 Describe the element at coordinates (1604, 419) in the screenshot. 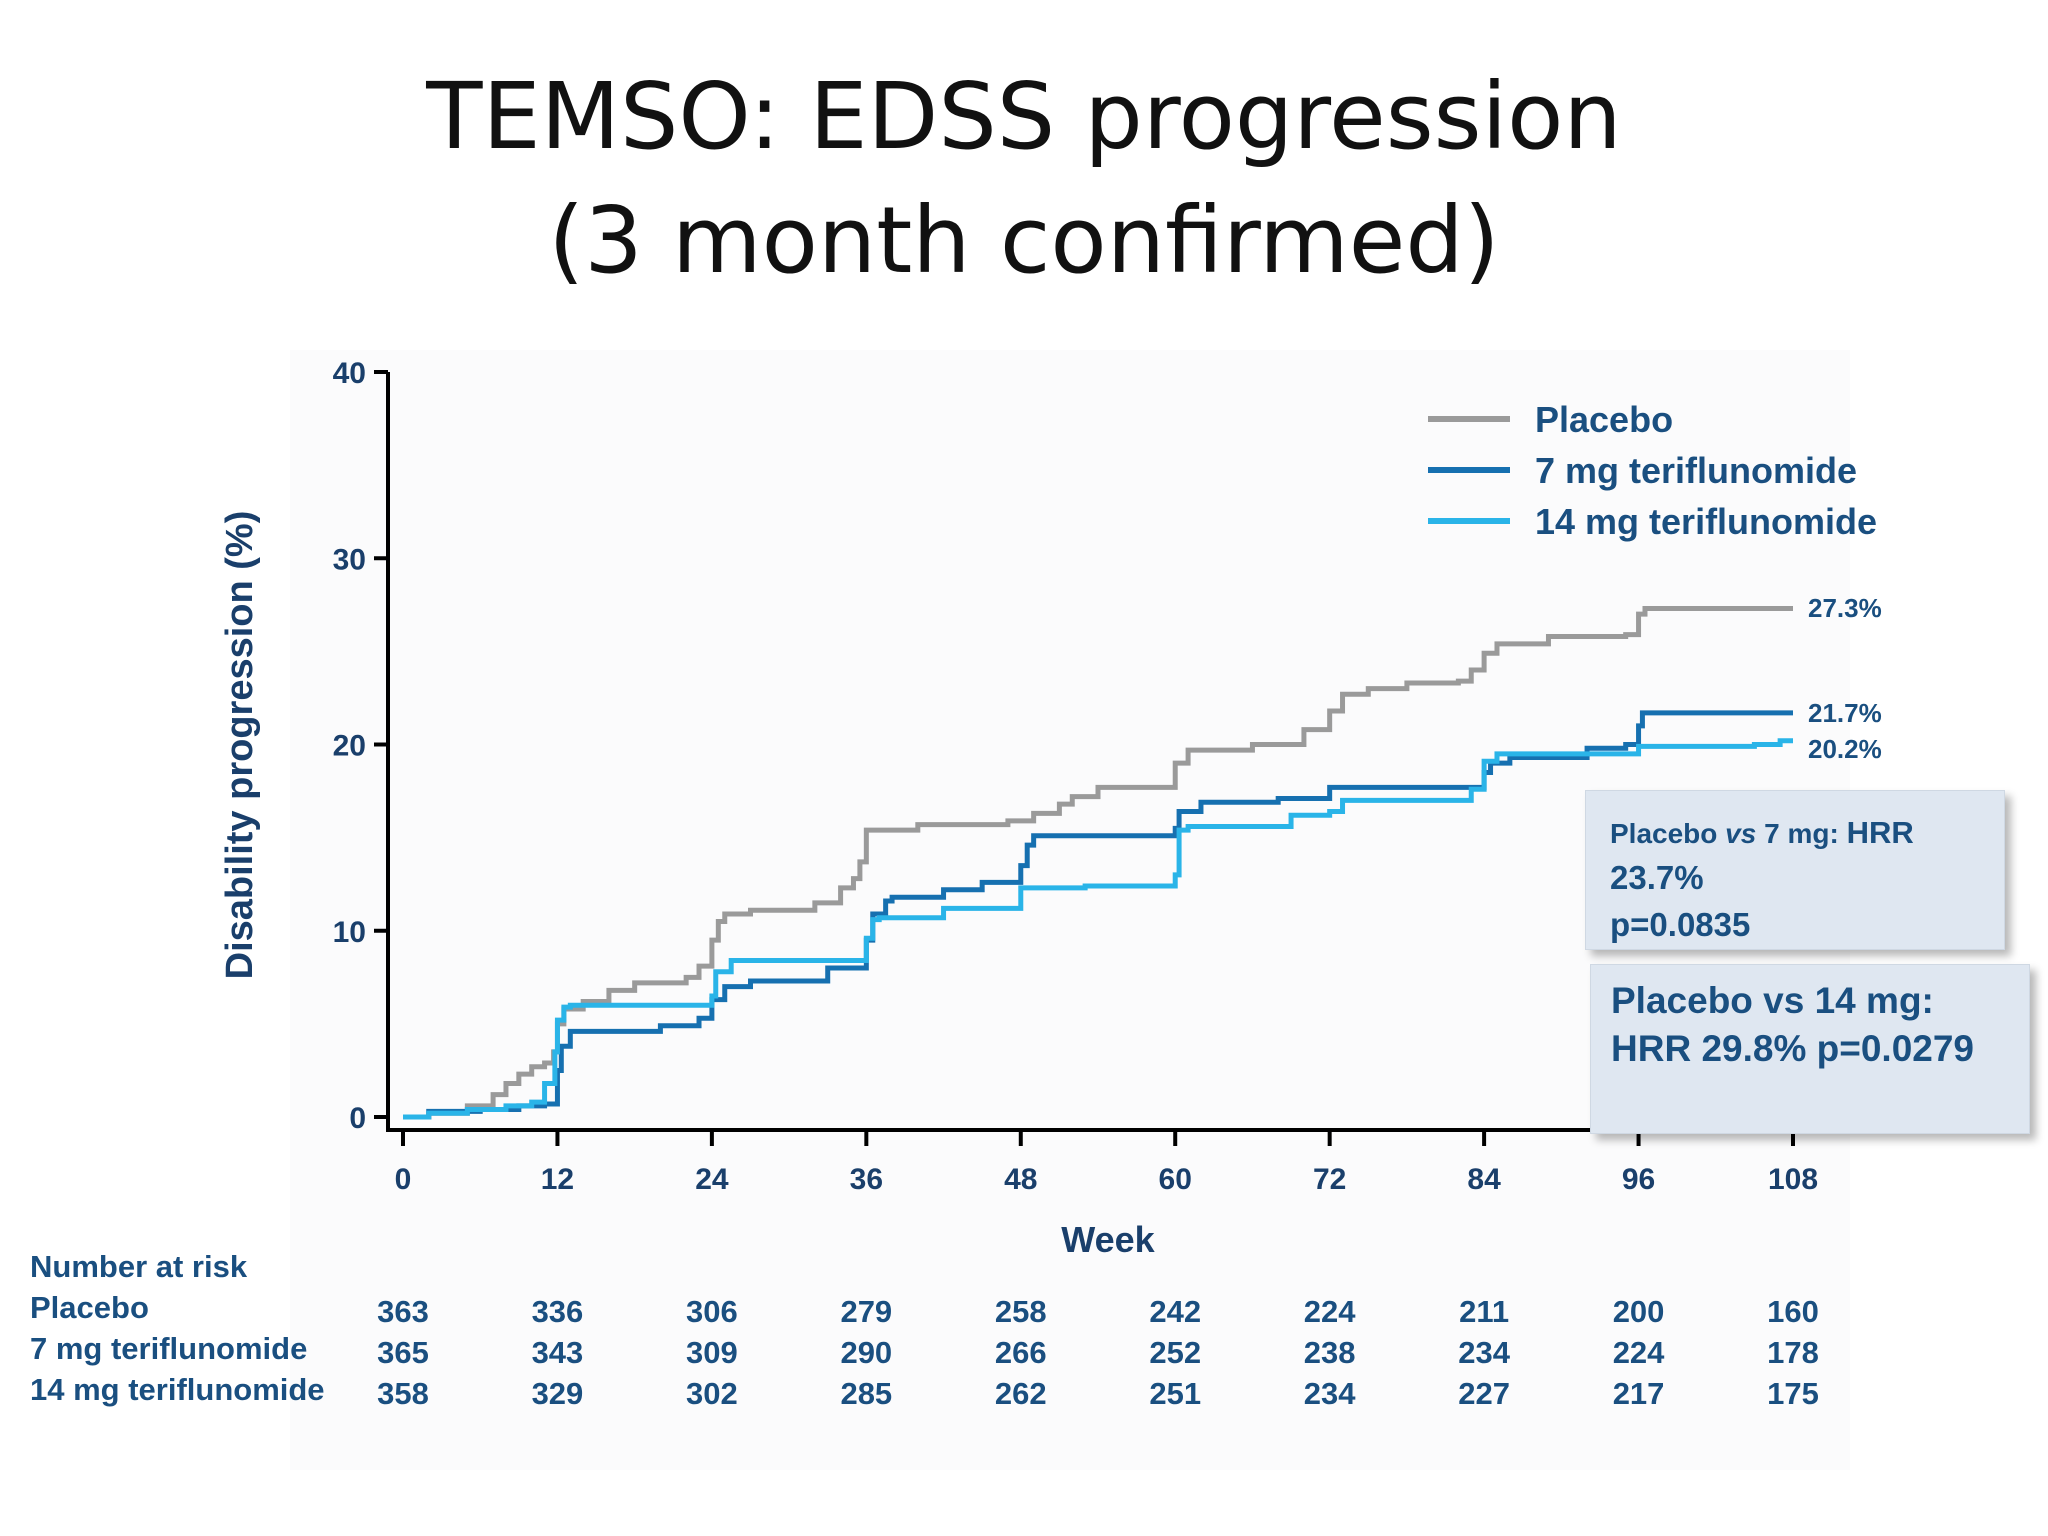

I see `legend-label: Placebo` at that location.